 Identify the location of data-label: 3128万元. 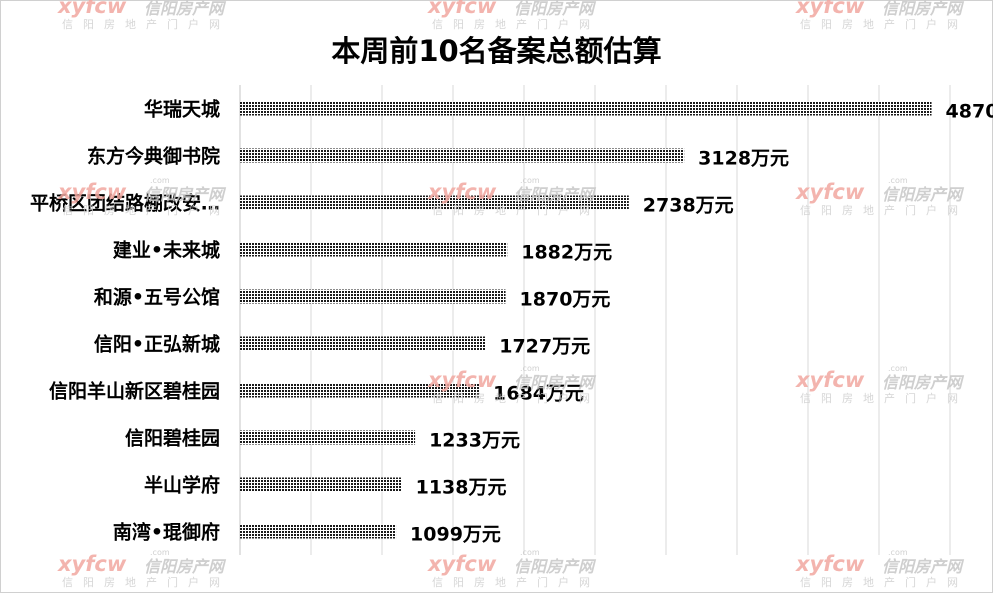
(743, 159).